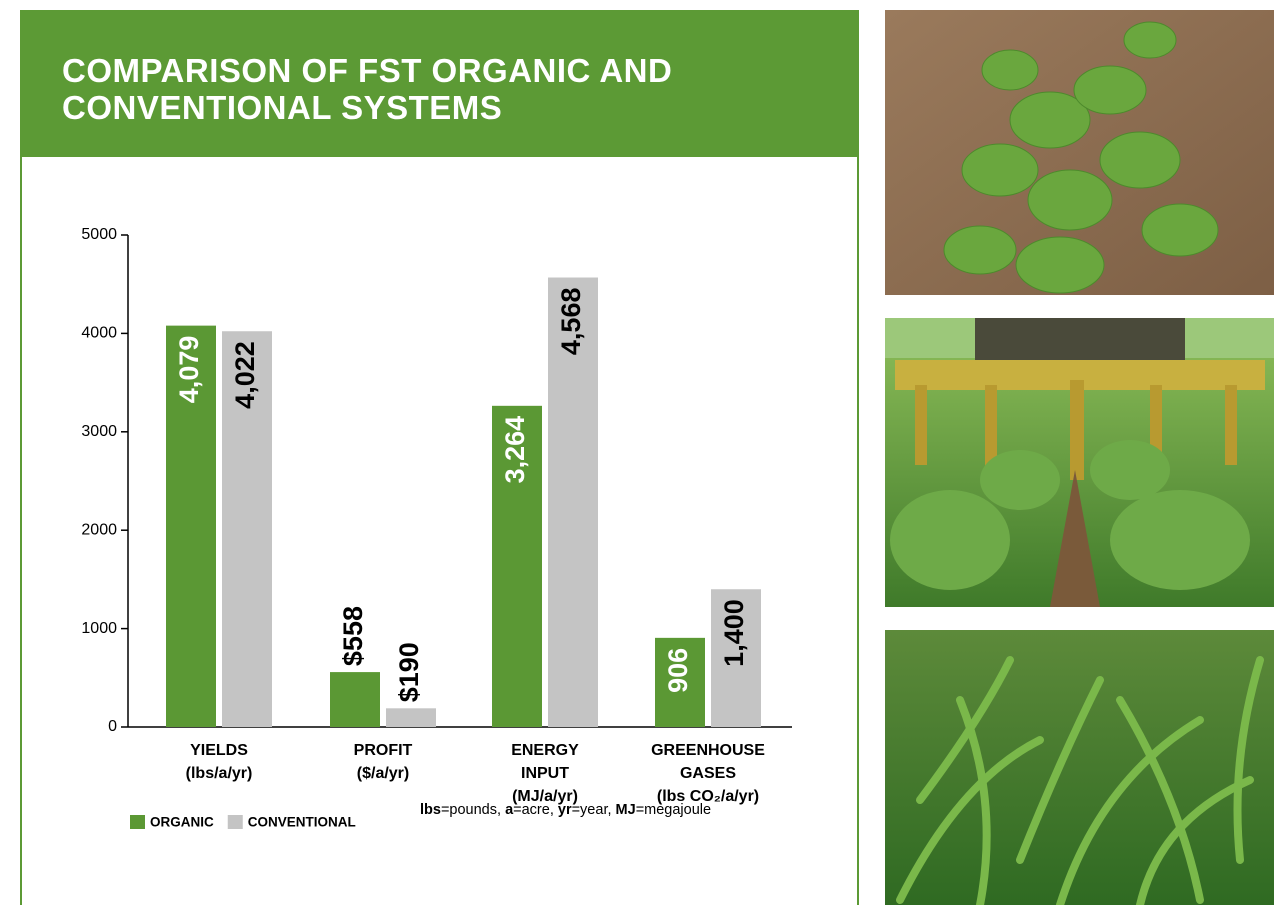  Describe the element at coordinates (99, 529) in the screenshot. I see `y-tick-label: 2000` at that location.